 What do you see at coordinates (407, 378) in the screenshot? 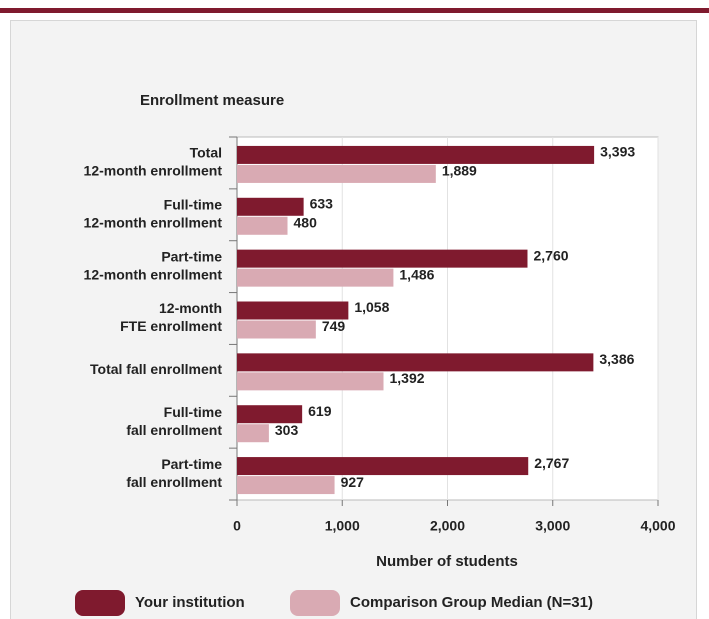
I see `value-label: 1,392` at bounding box center [407, 378].